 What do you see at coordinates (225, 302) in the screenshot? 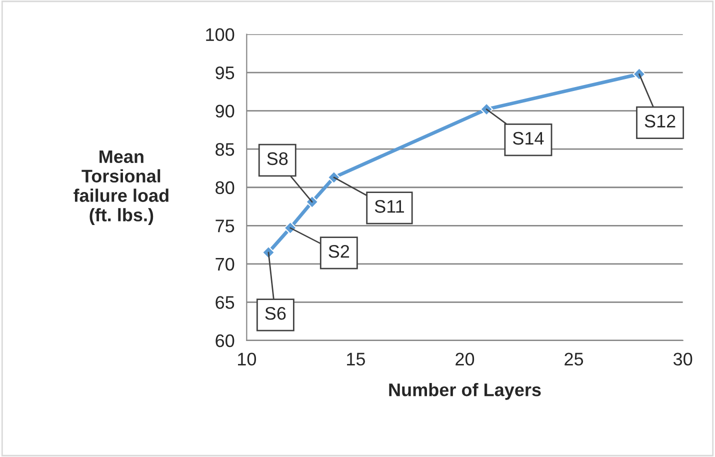
I see `y-tick-label: 65` at bounding box center [225, 302].